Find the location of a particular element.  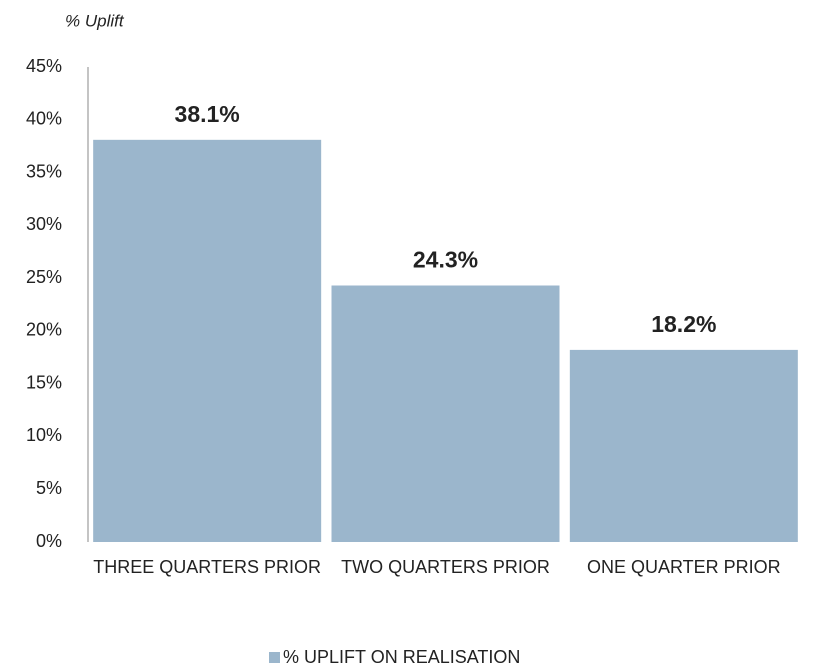

y-tick-label: 15% is located at coordinates (44, 382).